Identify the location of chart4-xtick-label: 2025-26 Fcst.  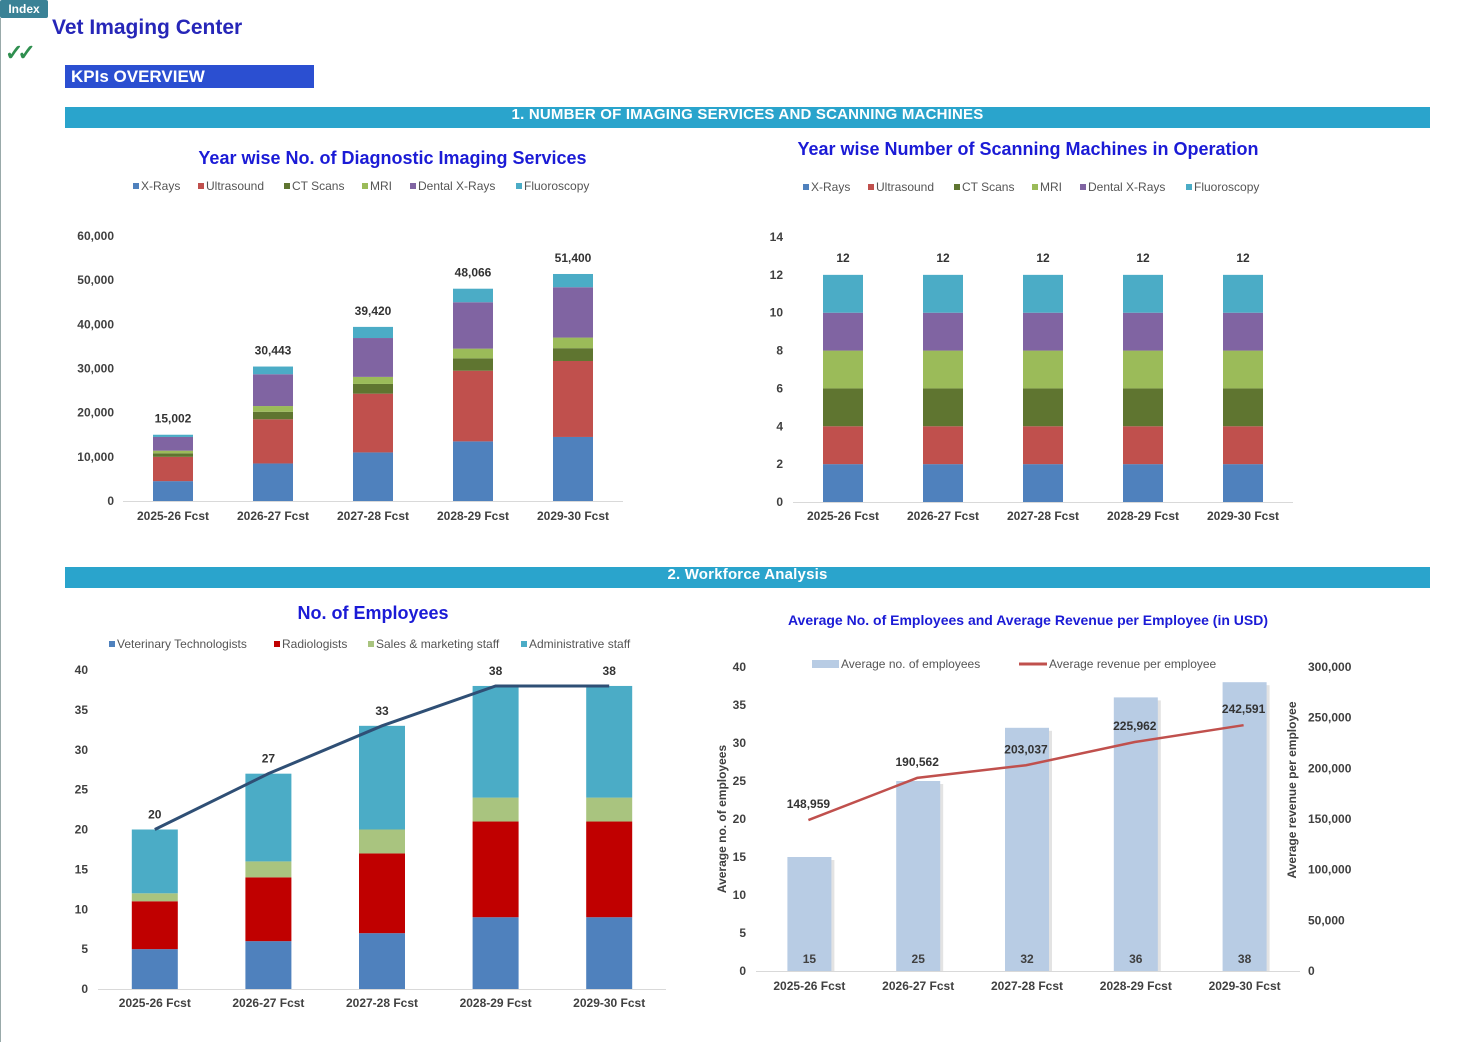
(809, 986).